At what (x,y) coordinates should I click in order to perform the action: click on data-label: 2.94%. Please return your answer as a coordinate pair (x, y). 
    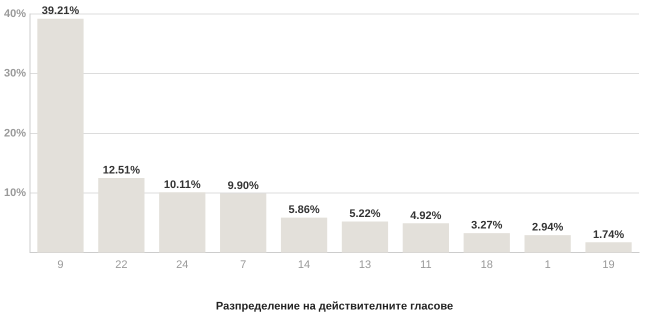
    Looking at the image, I should click on (548, 228).